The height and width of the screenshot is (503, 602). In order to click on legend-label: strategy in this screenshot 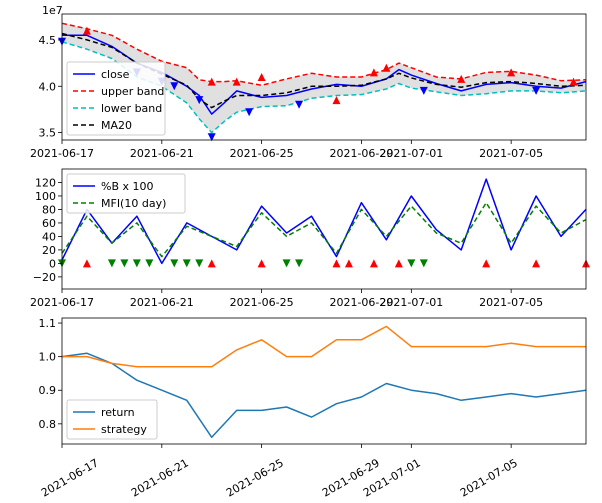, I will do `click(124, 429)`.